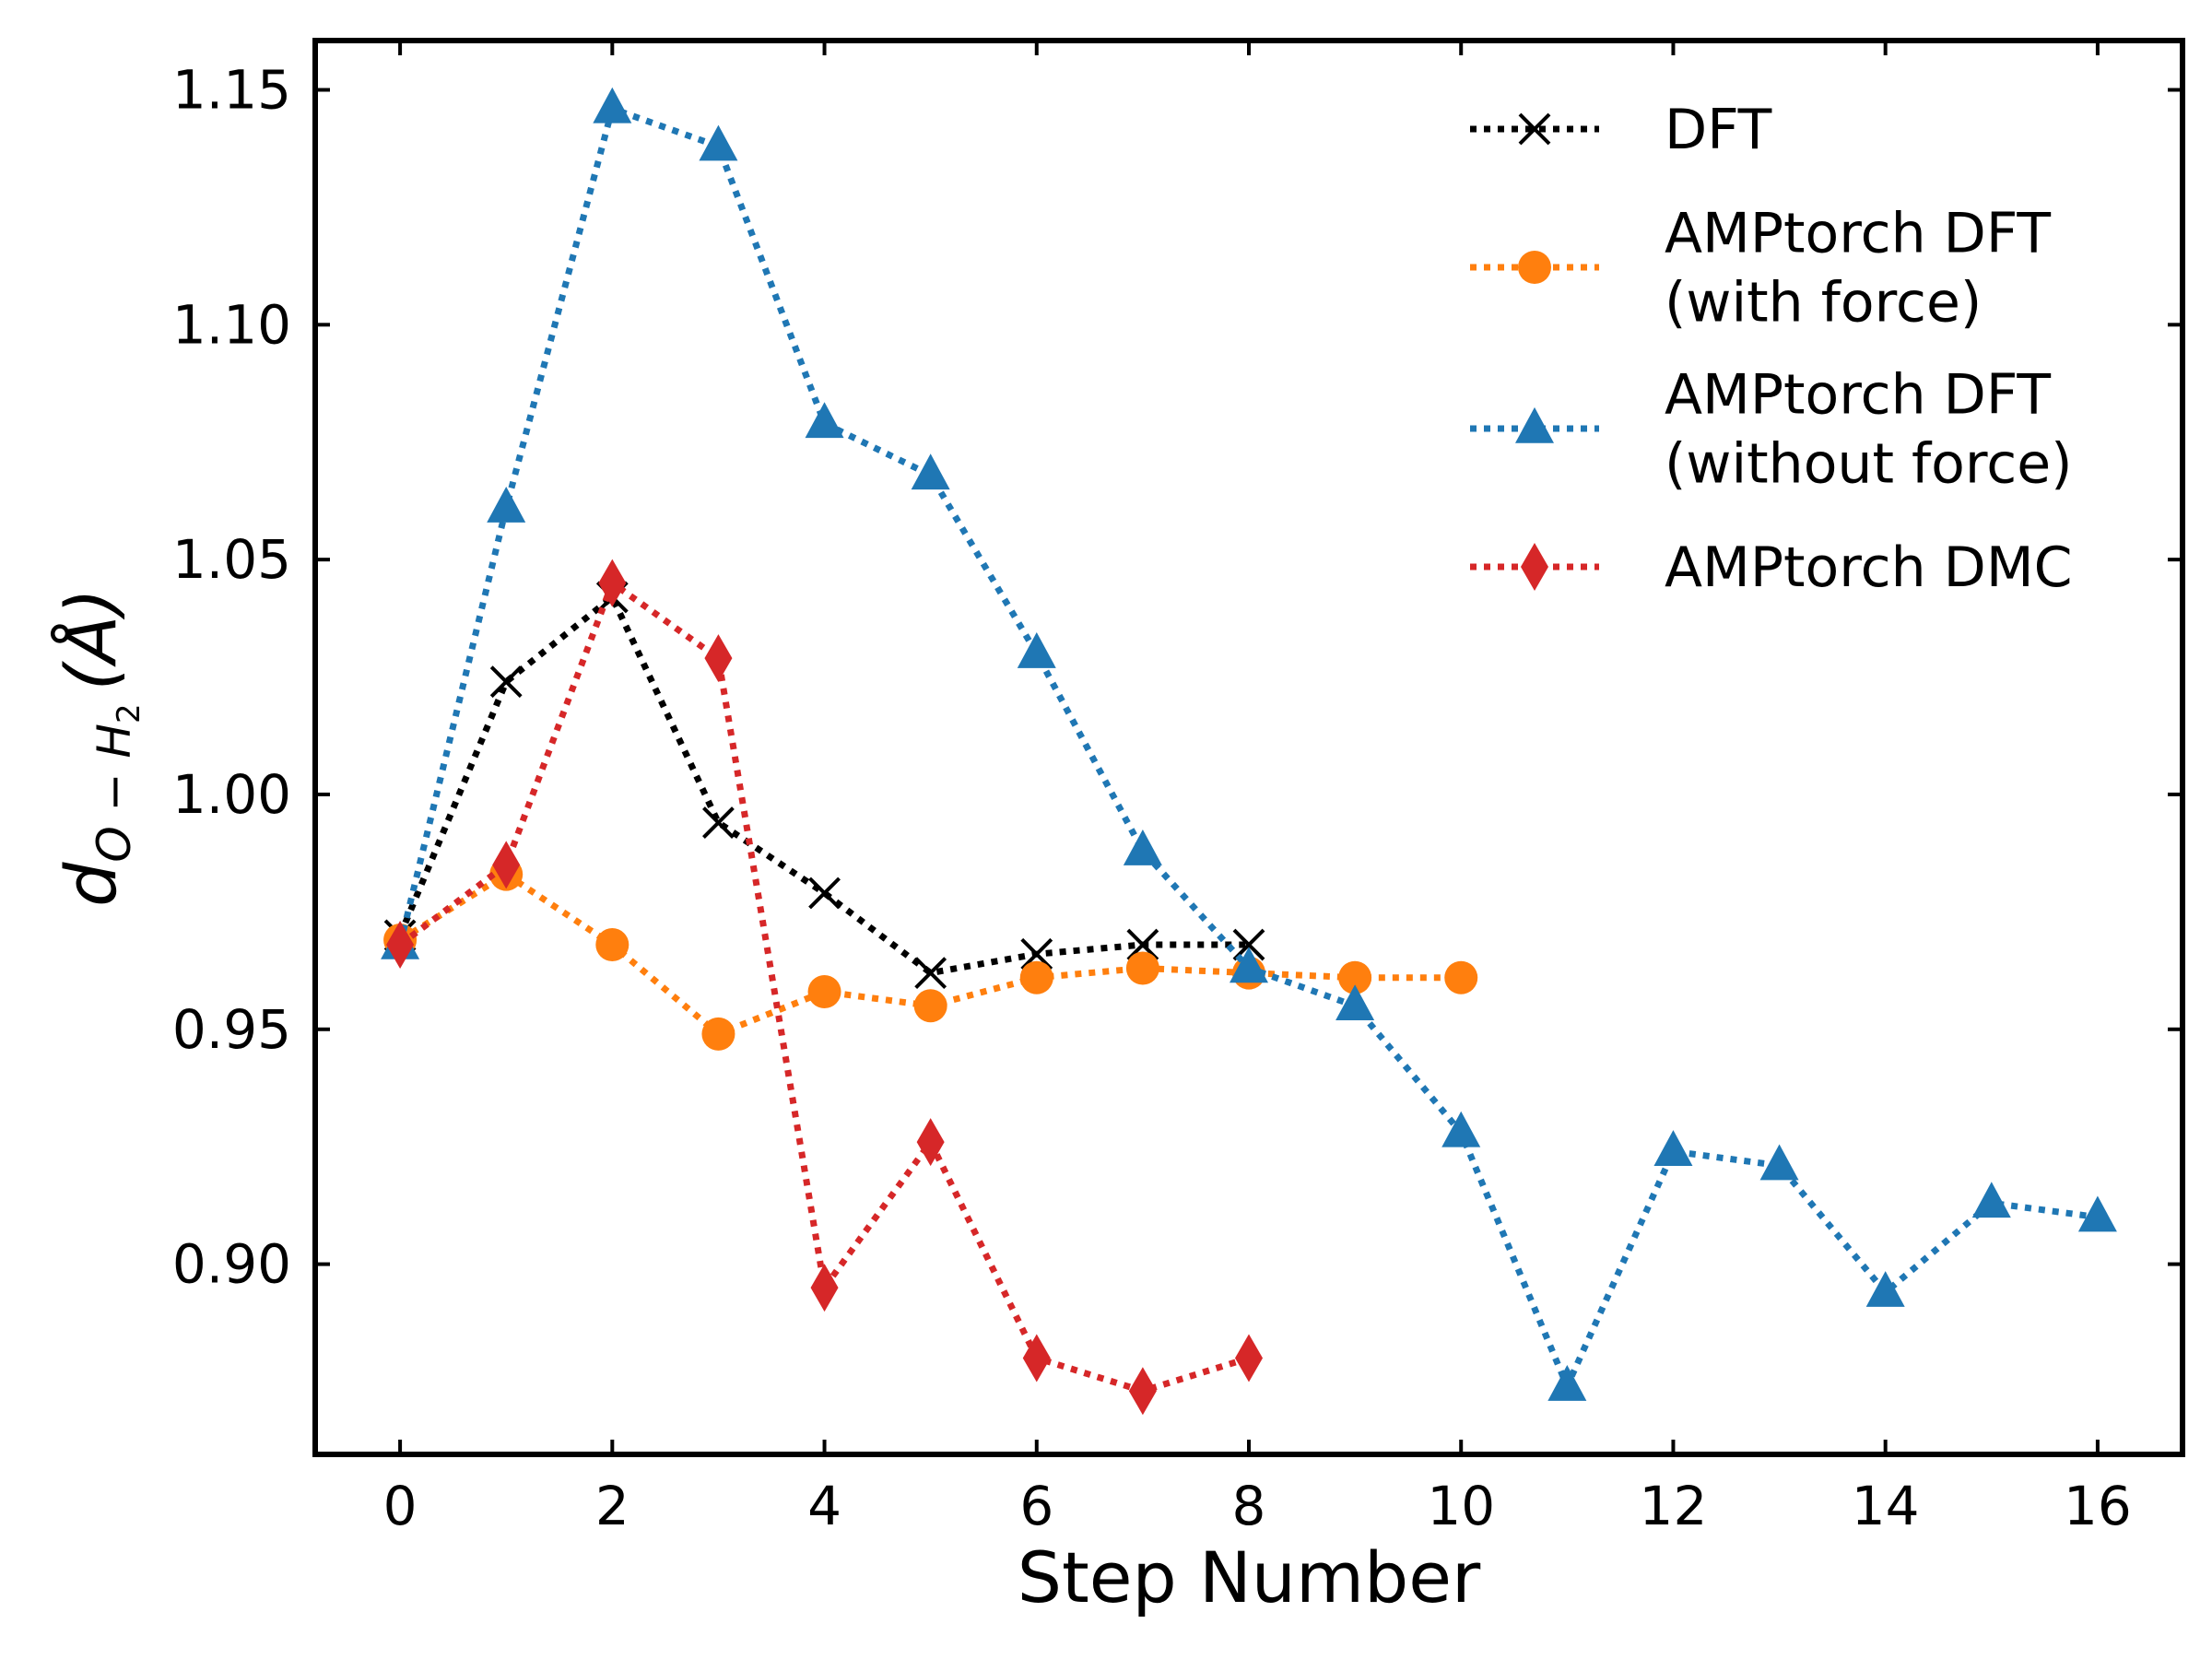 The height and width of the screenshot is (1659, 2212). I want to click on x-tick-label: 0, so click(400, 1506).